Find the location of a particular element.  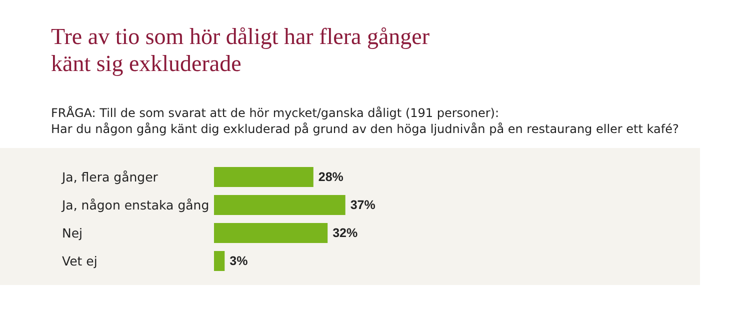

data-label: 37% is located at coordinates (363, 205).